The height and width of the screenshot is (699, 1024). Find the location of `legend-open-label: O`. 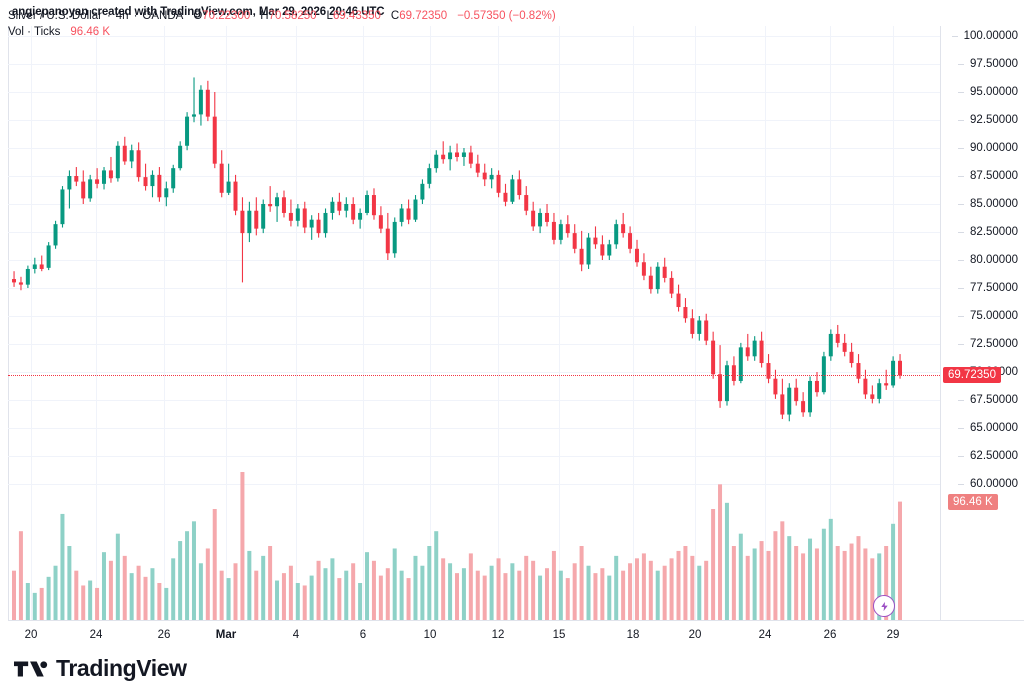

legend-open-label: O is located at coordinates (198, 16).